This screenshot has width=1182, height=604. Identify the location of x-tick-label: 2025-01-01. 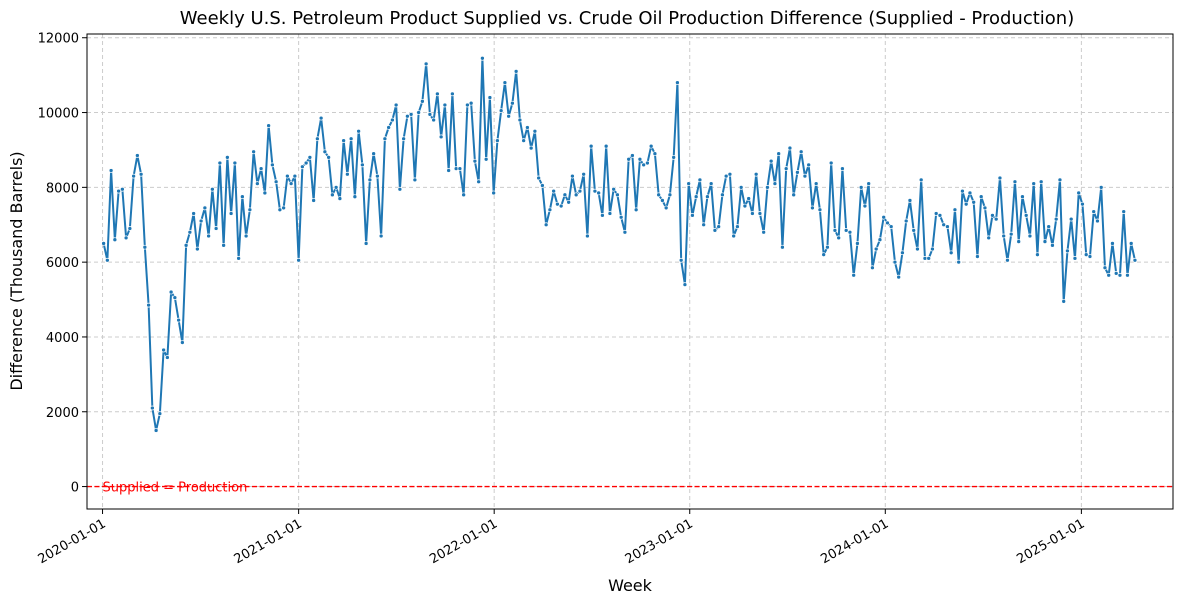
(1050, 541).